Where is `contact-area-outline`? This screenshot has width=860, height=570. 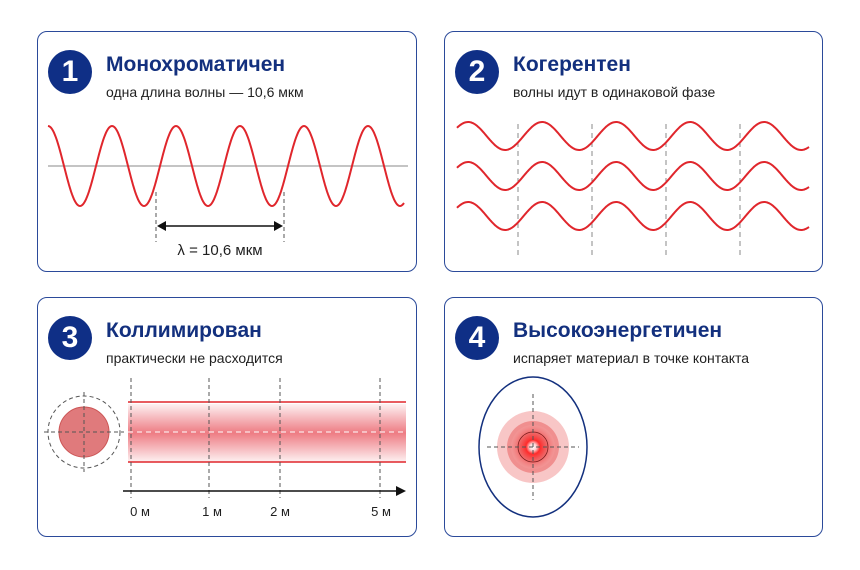
contact-area-outline is located at coordinates (533, 447).